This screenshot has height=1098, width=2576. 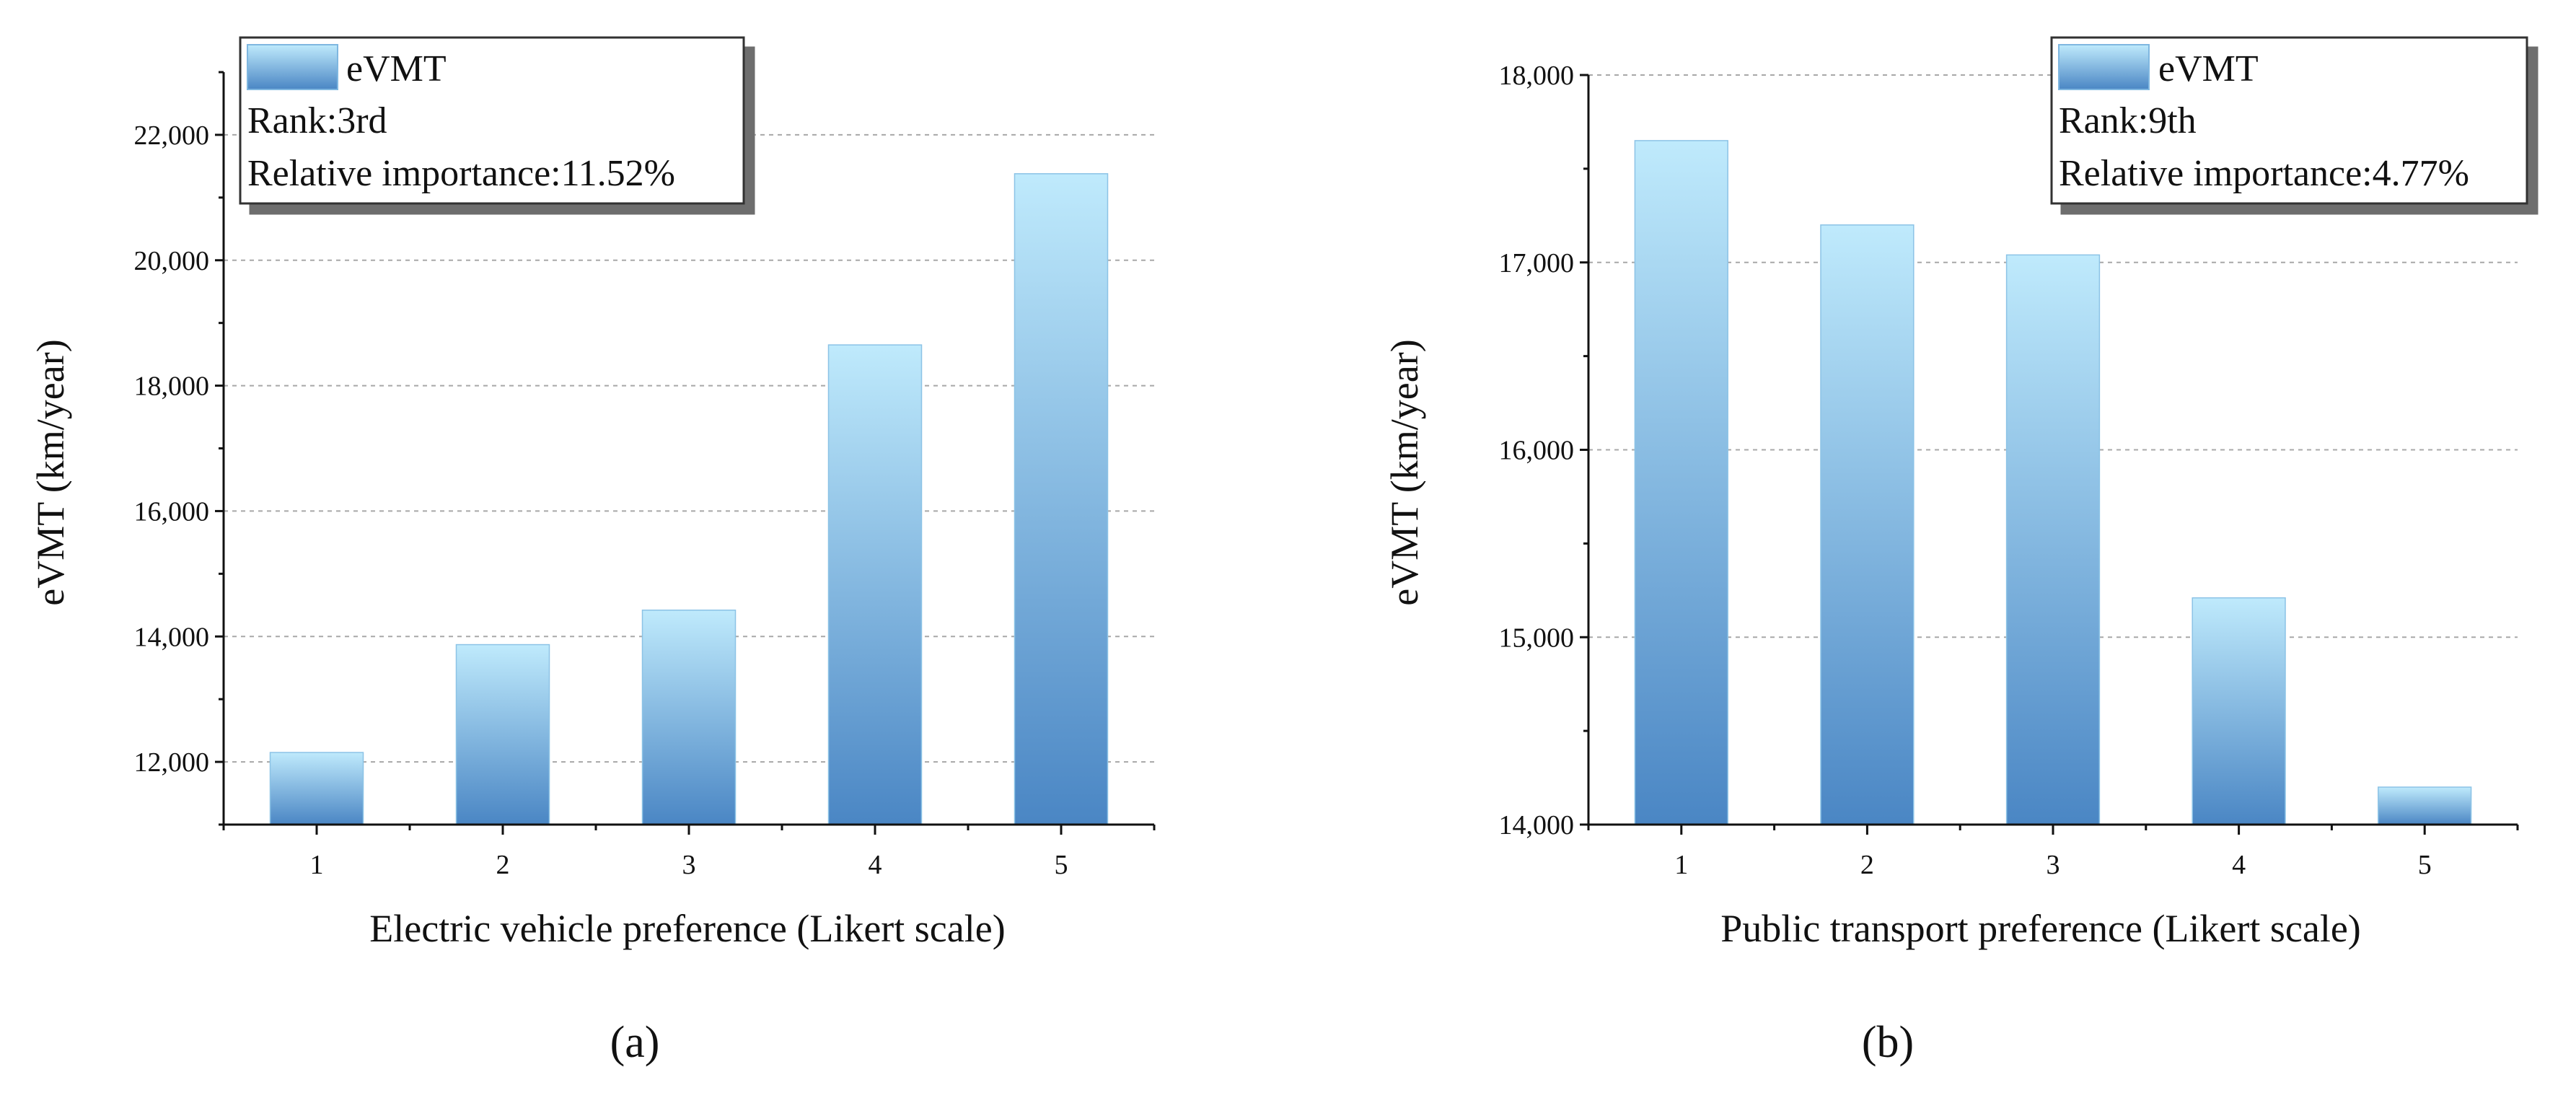 What do you see at coordinates (179, 448) in the screenshot?
I see `chart-a-y-ticks: 12,000 14,000 16,000 18,000 20,000 22,000` at bounding box center [179, 448].